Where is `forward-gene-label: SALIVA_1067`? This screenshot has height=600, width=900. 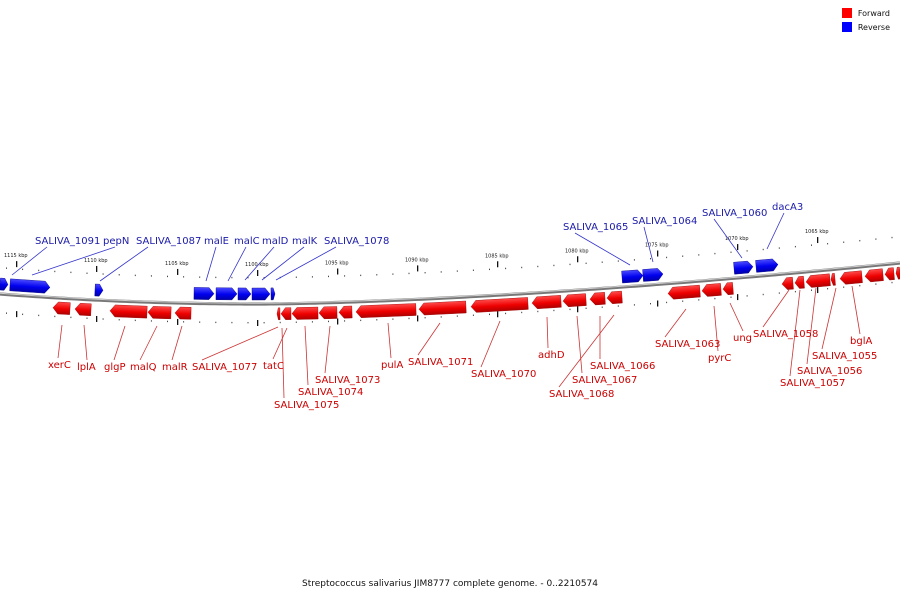
forward-gene-label: SALIVA_1067 is located at coordinates (604, 380).